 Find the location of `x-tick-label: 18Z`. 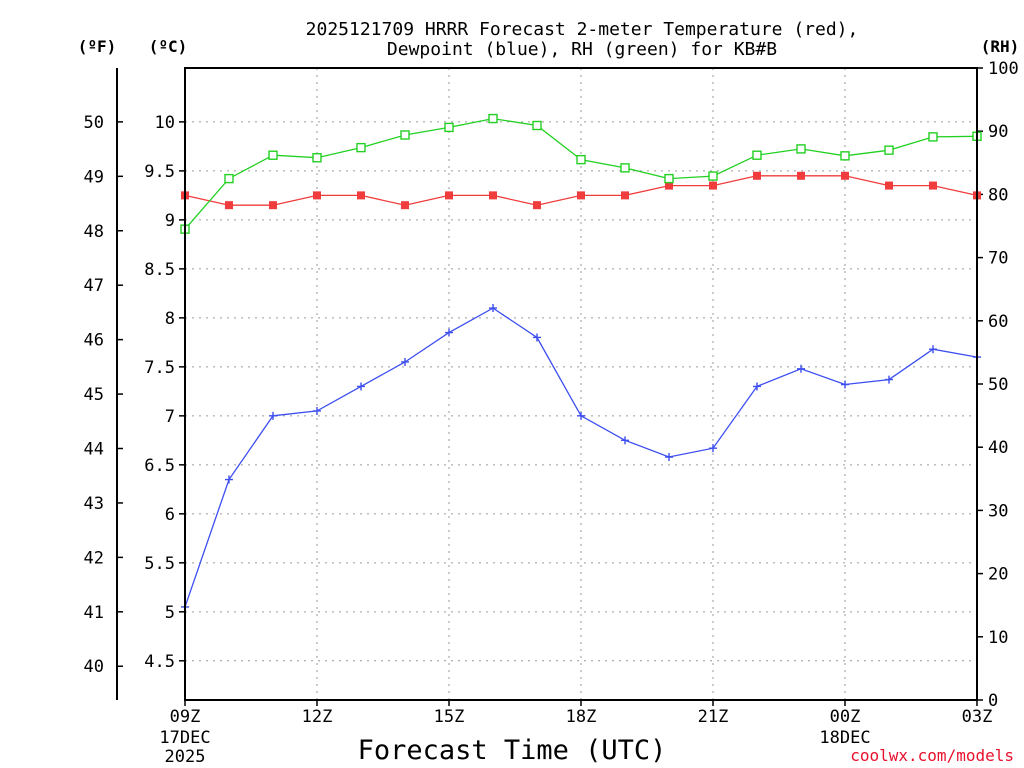

x-tick-label: 18Z is located at coordinates (581, 717).